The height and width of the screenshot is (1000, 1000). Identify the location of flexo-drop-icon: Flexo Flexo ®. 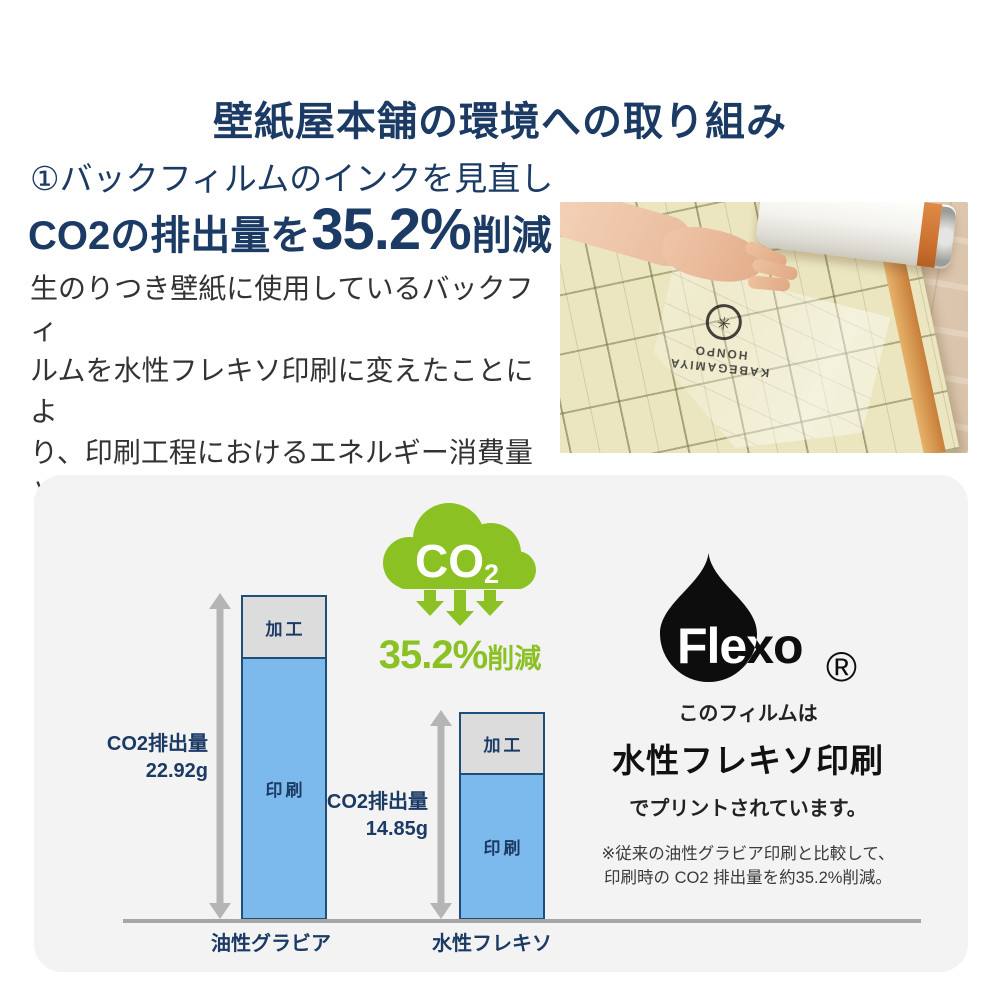
(758, 621).